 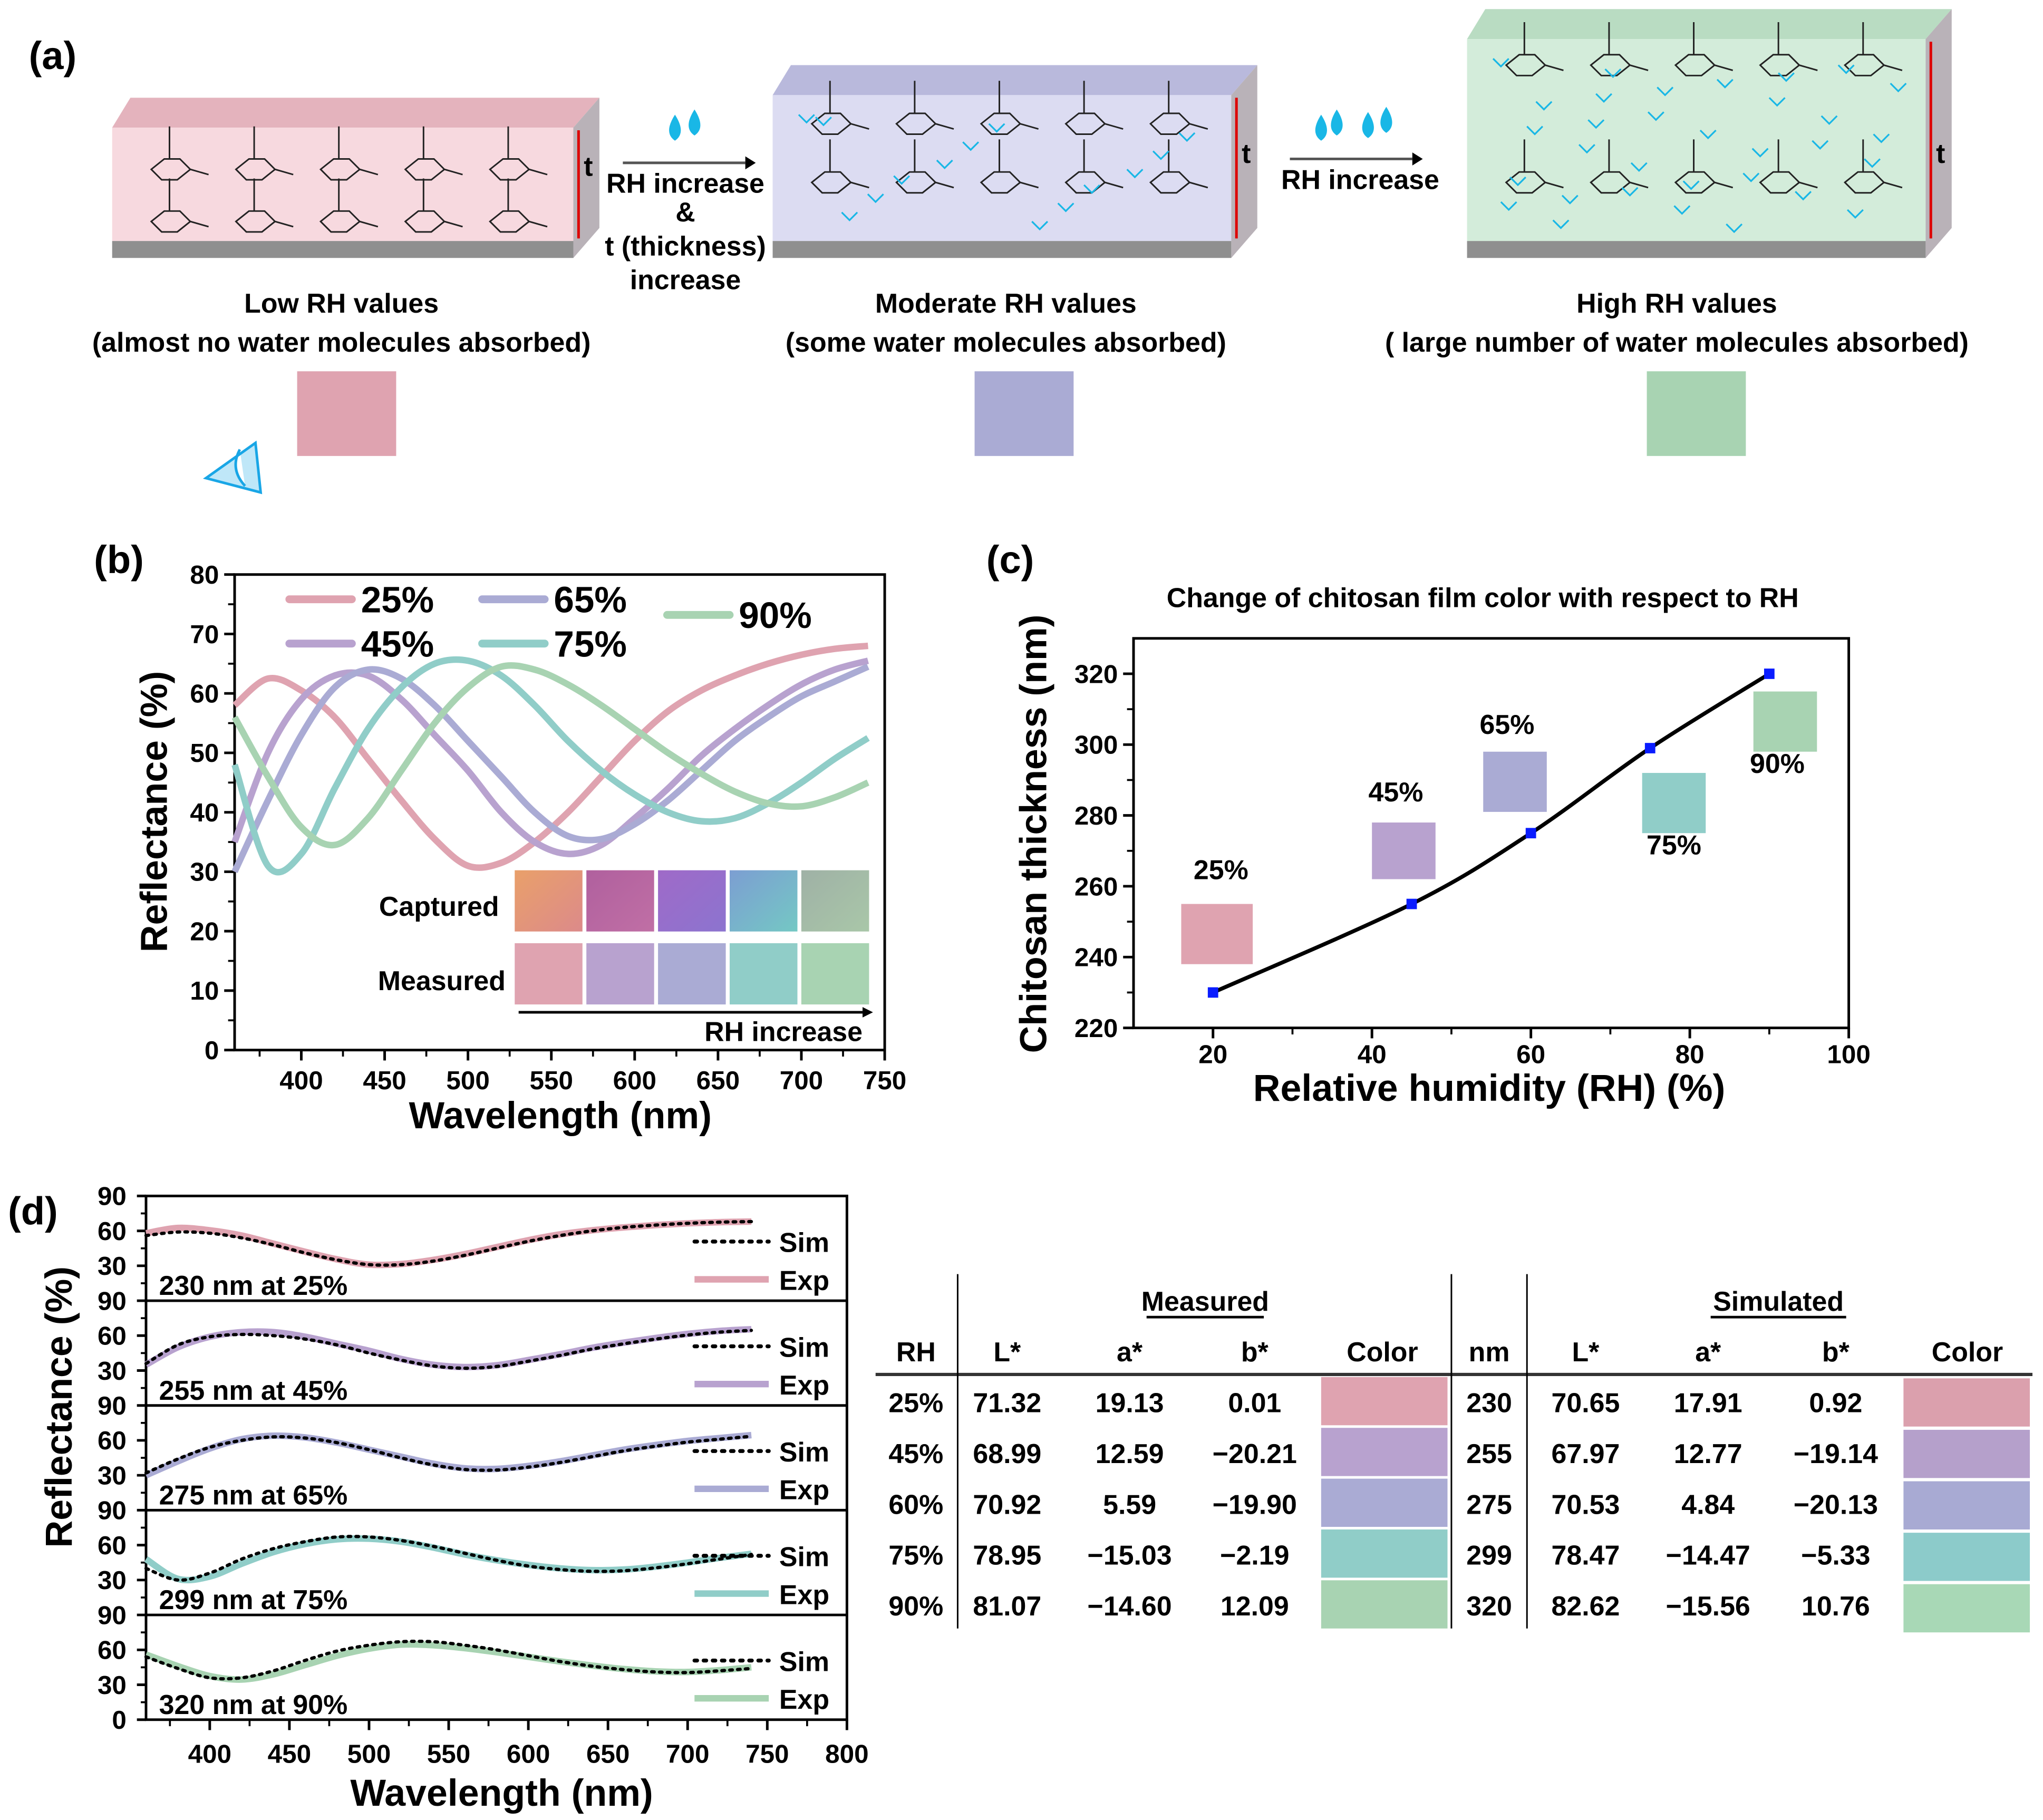 I want to click on cell-measured: 0.01, so click(x=1254, y=1403).